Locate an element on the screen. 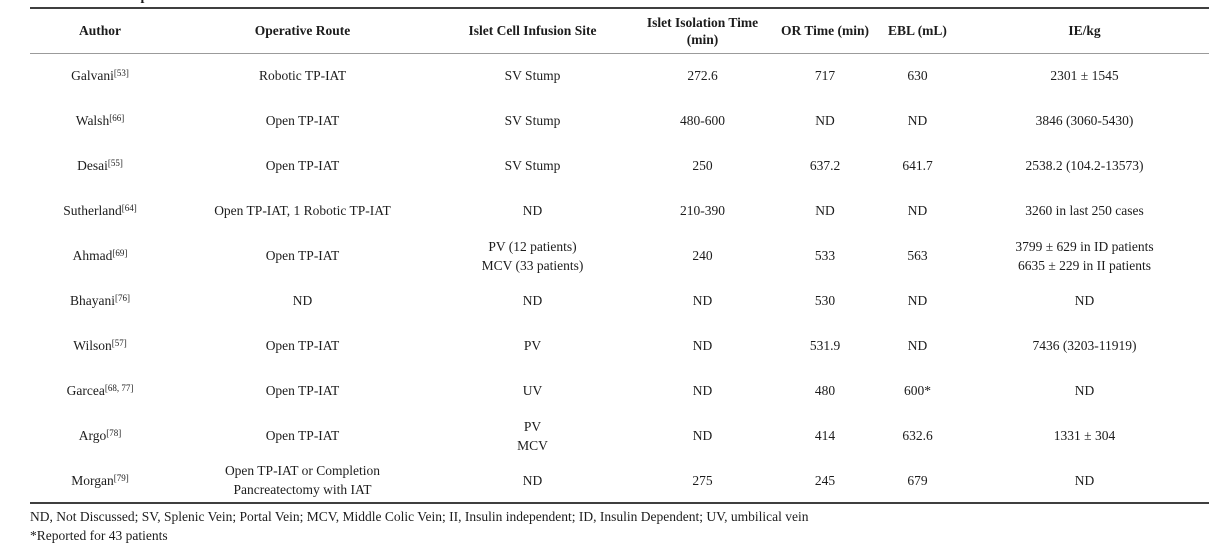 This screenshot has height=557, width=1209. author-name: Morgan is located at coordinates (92, 480).